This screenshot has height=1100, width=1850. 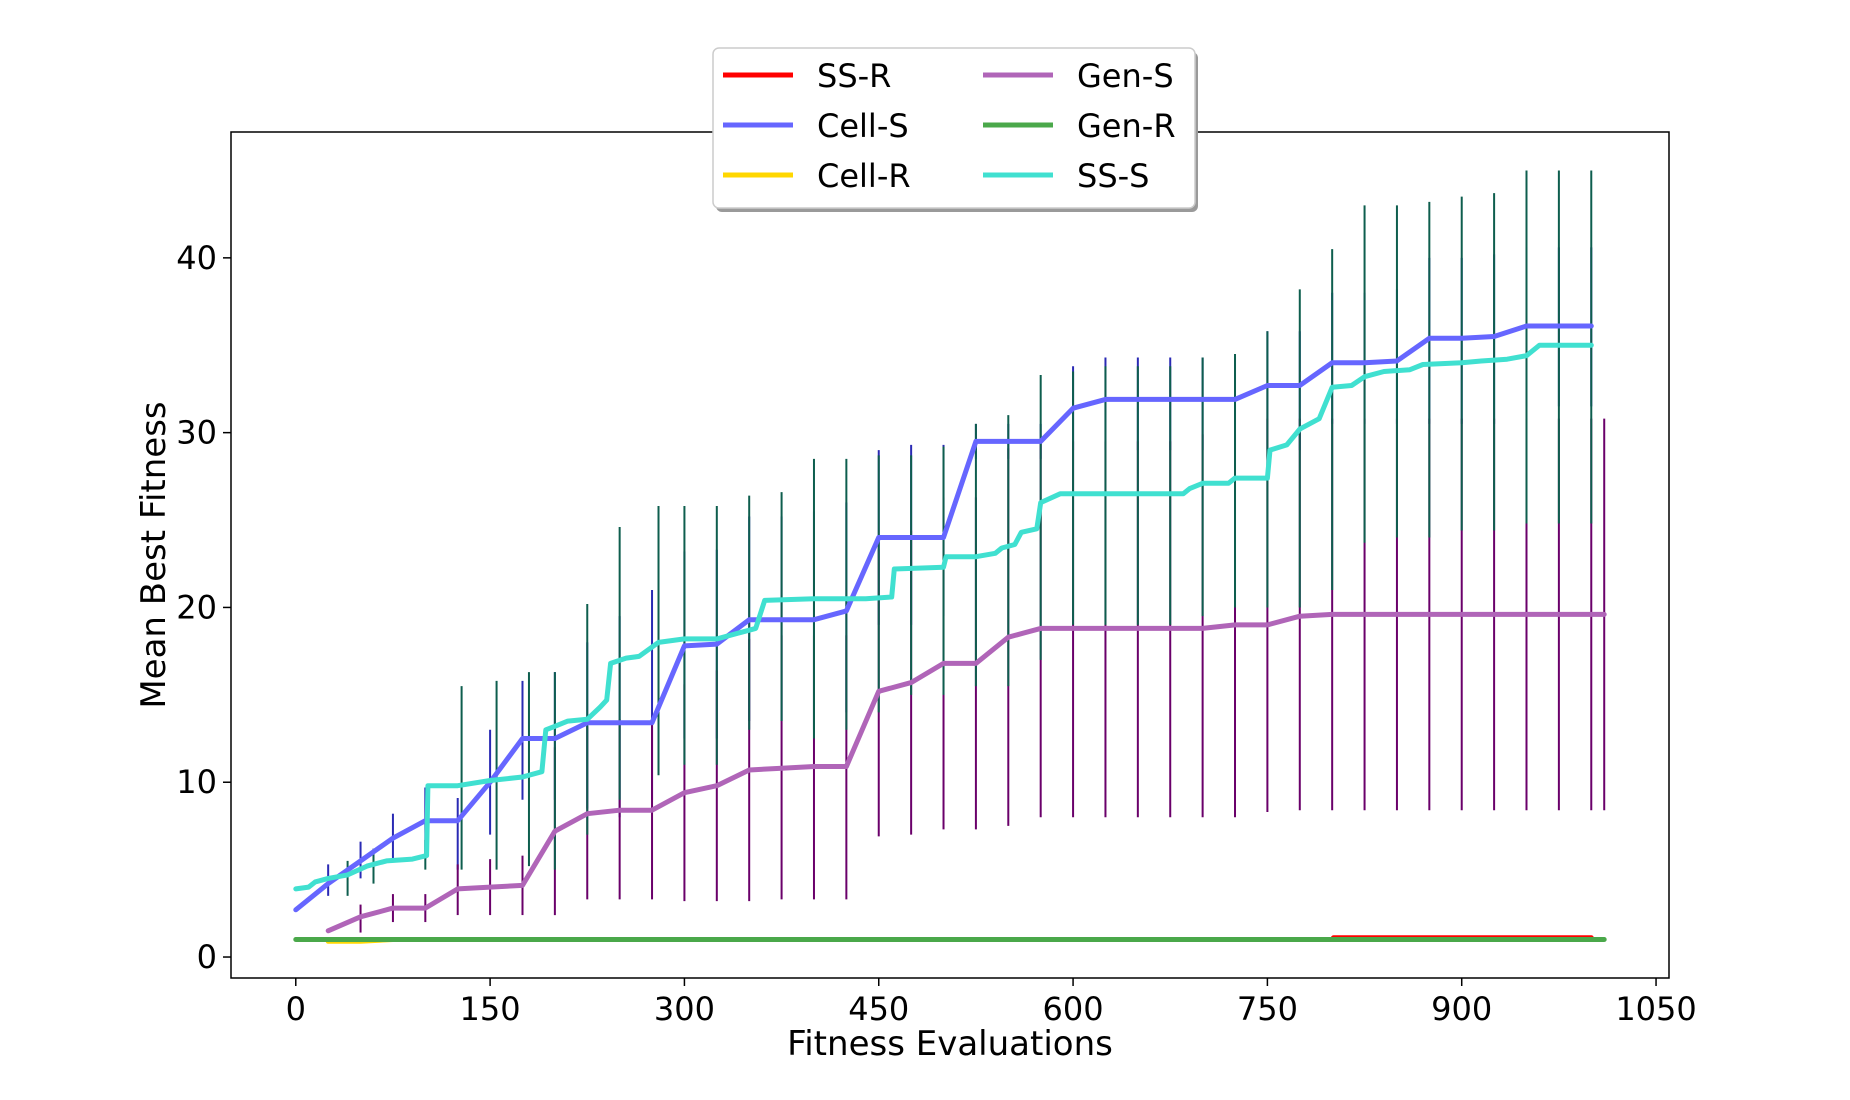 I want to click on y-tick-label: 40, so click(x=196, y=258).